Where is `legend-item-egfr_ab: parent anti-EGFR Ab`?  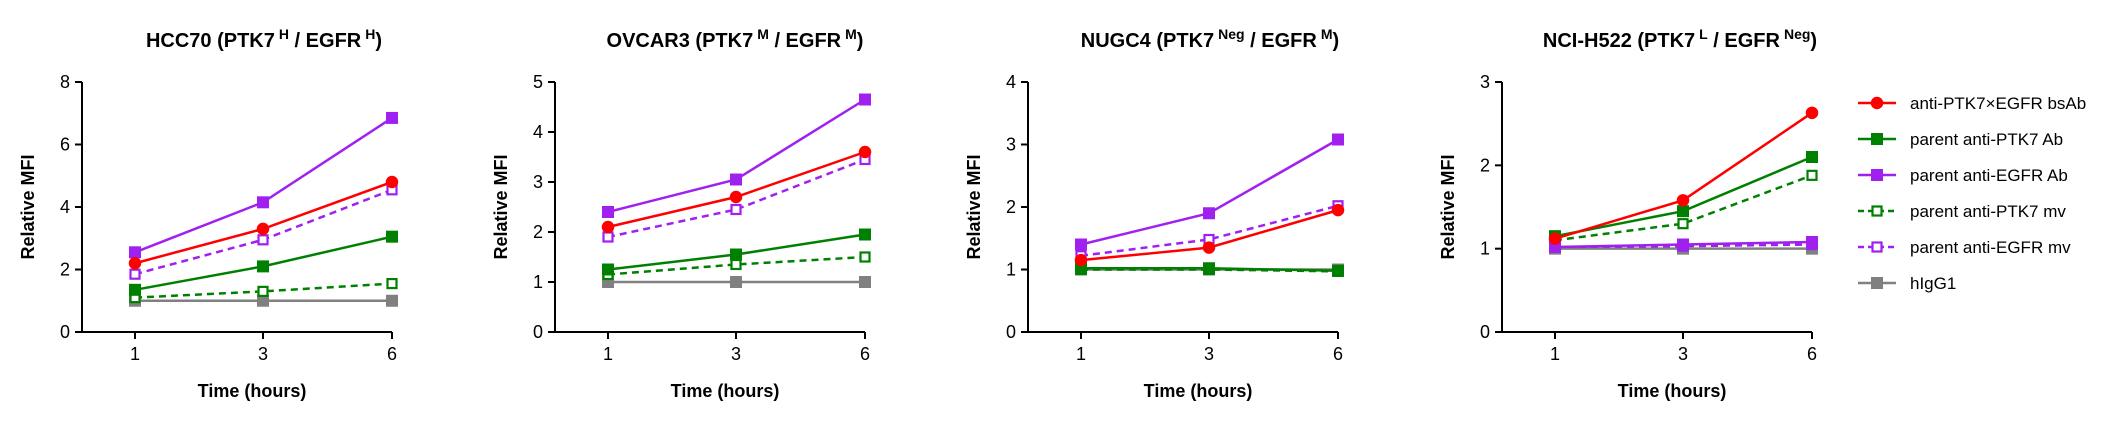 legend-item-egfr_ab: parent anti-EGFR Ab is located at coordinates (1963, 175).